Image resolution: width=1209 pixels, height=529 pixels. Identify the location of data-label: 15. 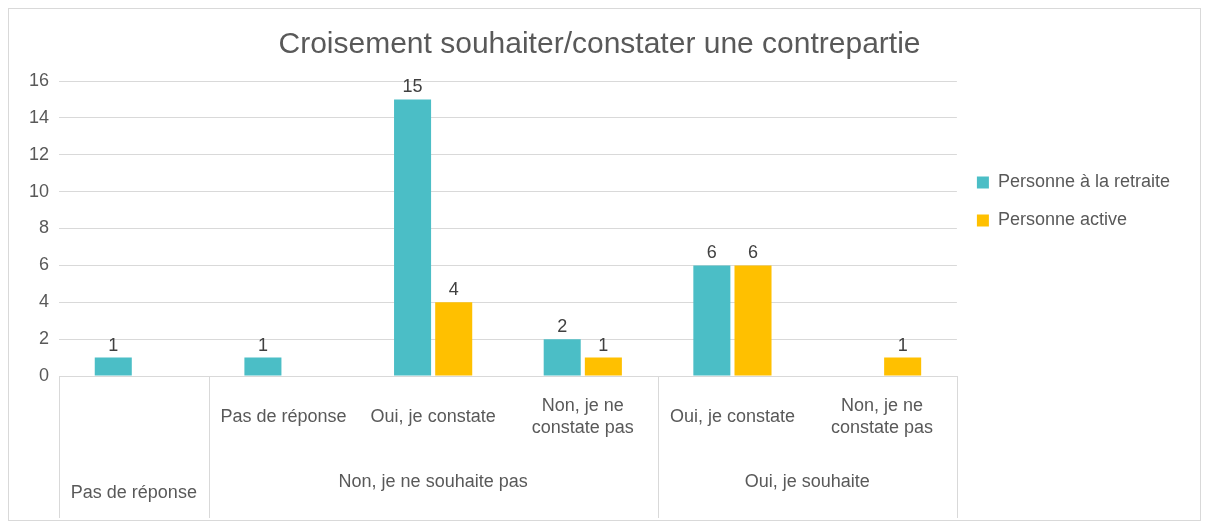
(412, 86).